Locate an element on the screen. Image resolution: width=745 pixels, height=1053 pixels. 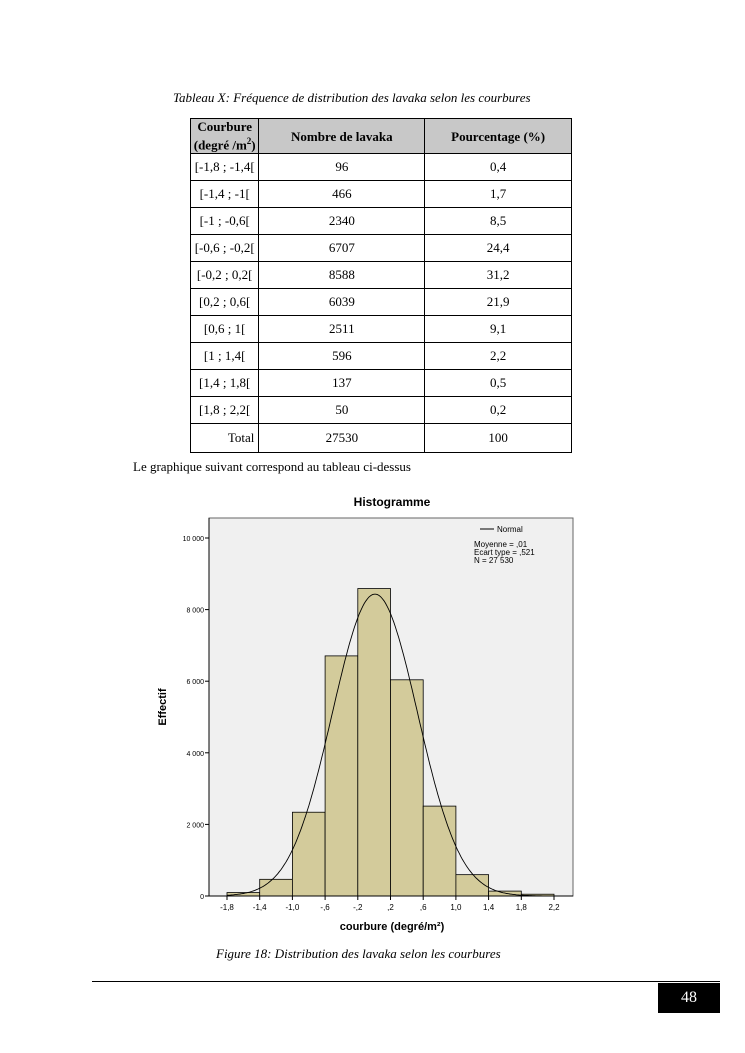
header-nombre: Nombre de lavaka is located at coordinates (342, 136).